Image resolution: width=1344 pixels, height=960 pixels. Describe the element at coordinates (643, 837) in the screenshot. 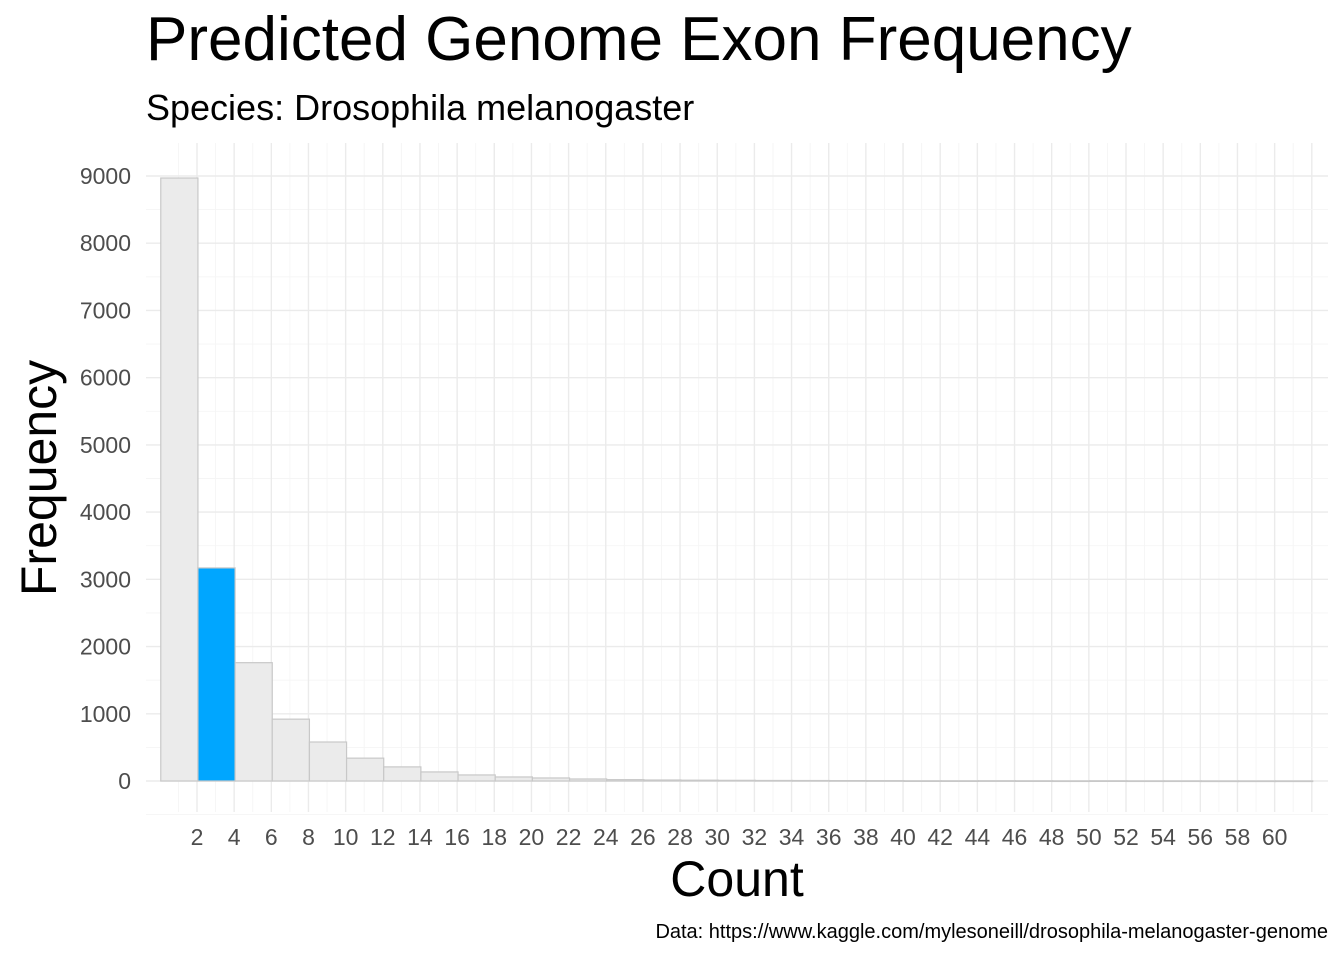

I see `x-tick-label: 26` at that location.